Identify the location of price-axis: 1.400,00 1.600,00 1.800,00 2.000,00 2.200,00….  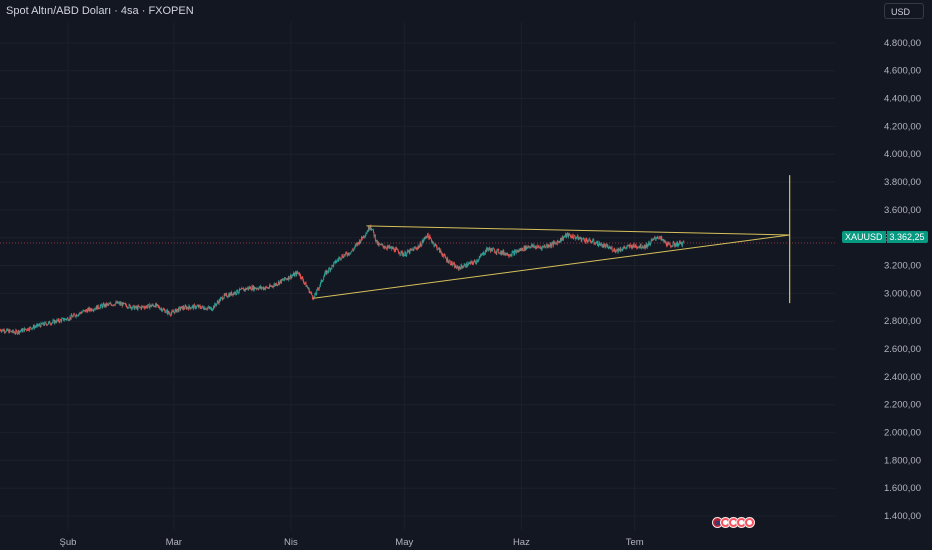
(902, 280).